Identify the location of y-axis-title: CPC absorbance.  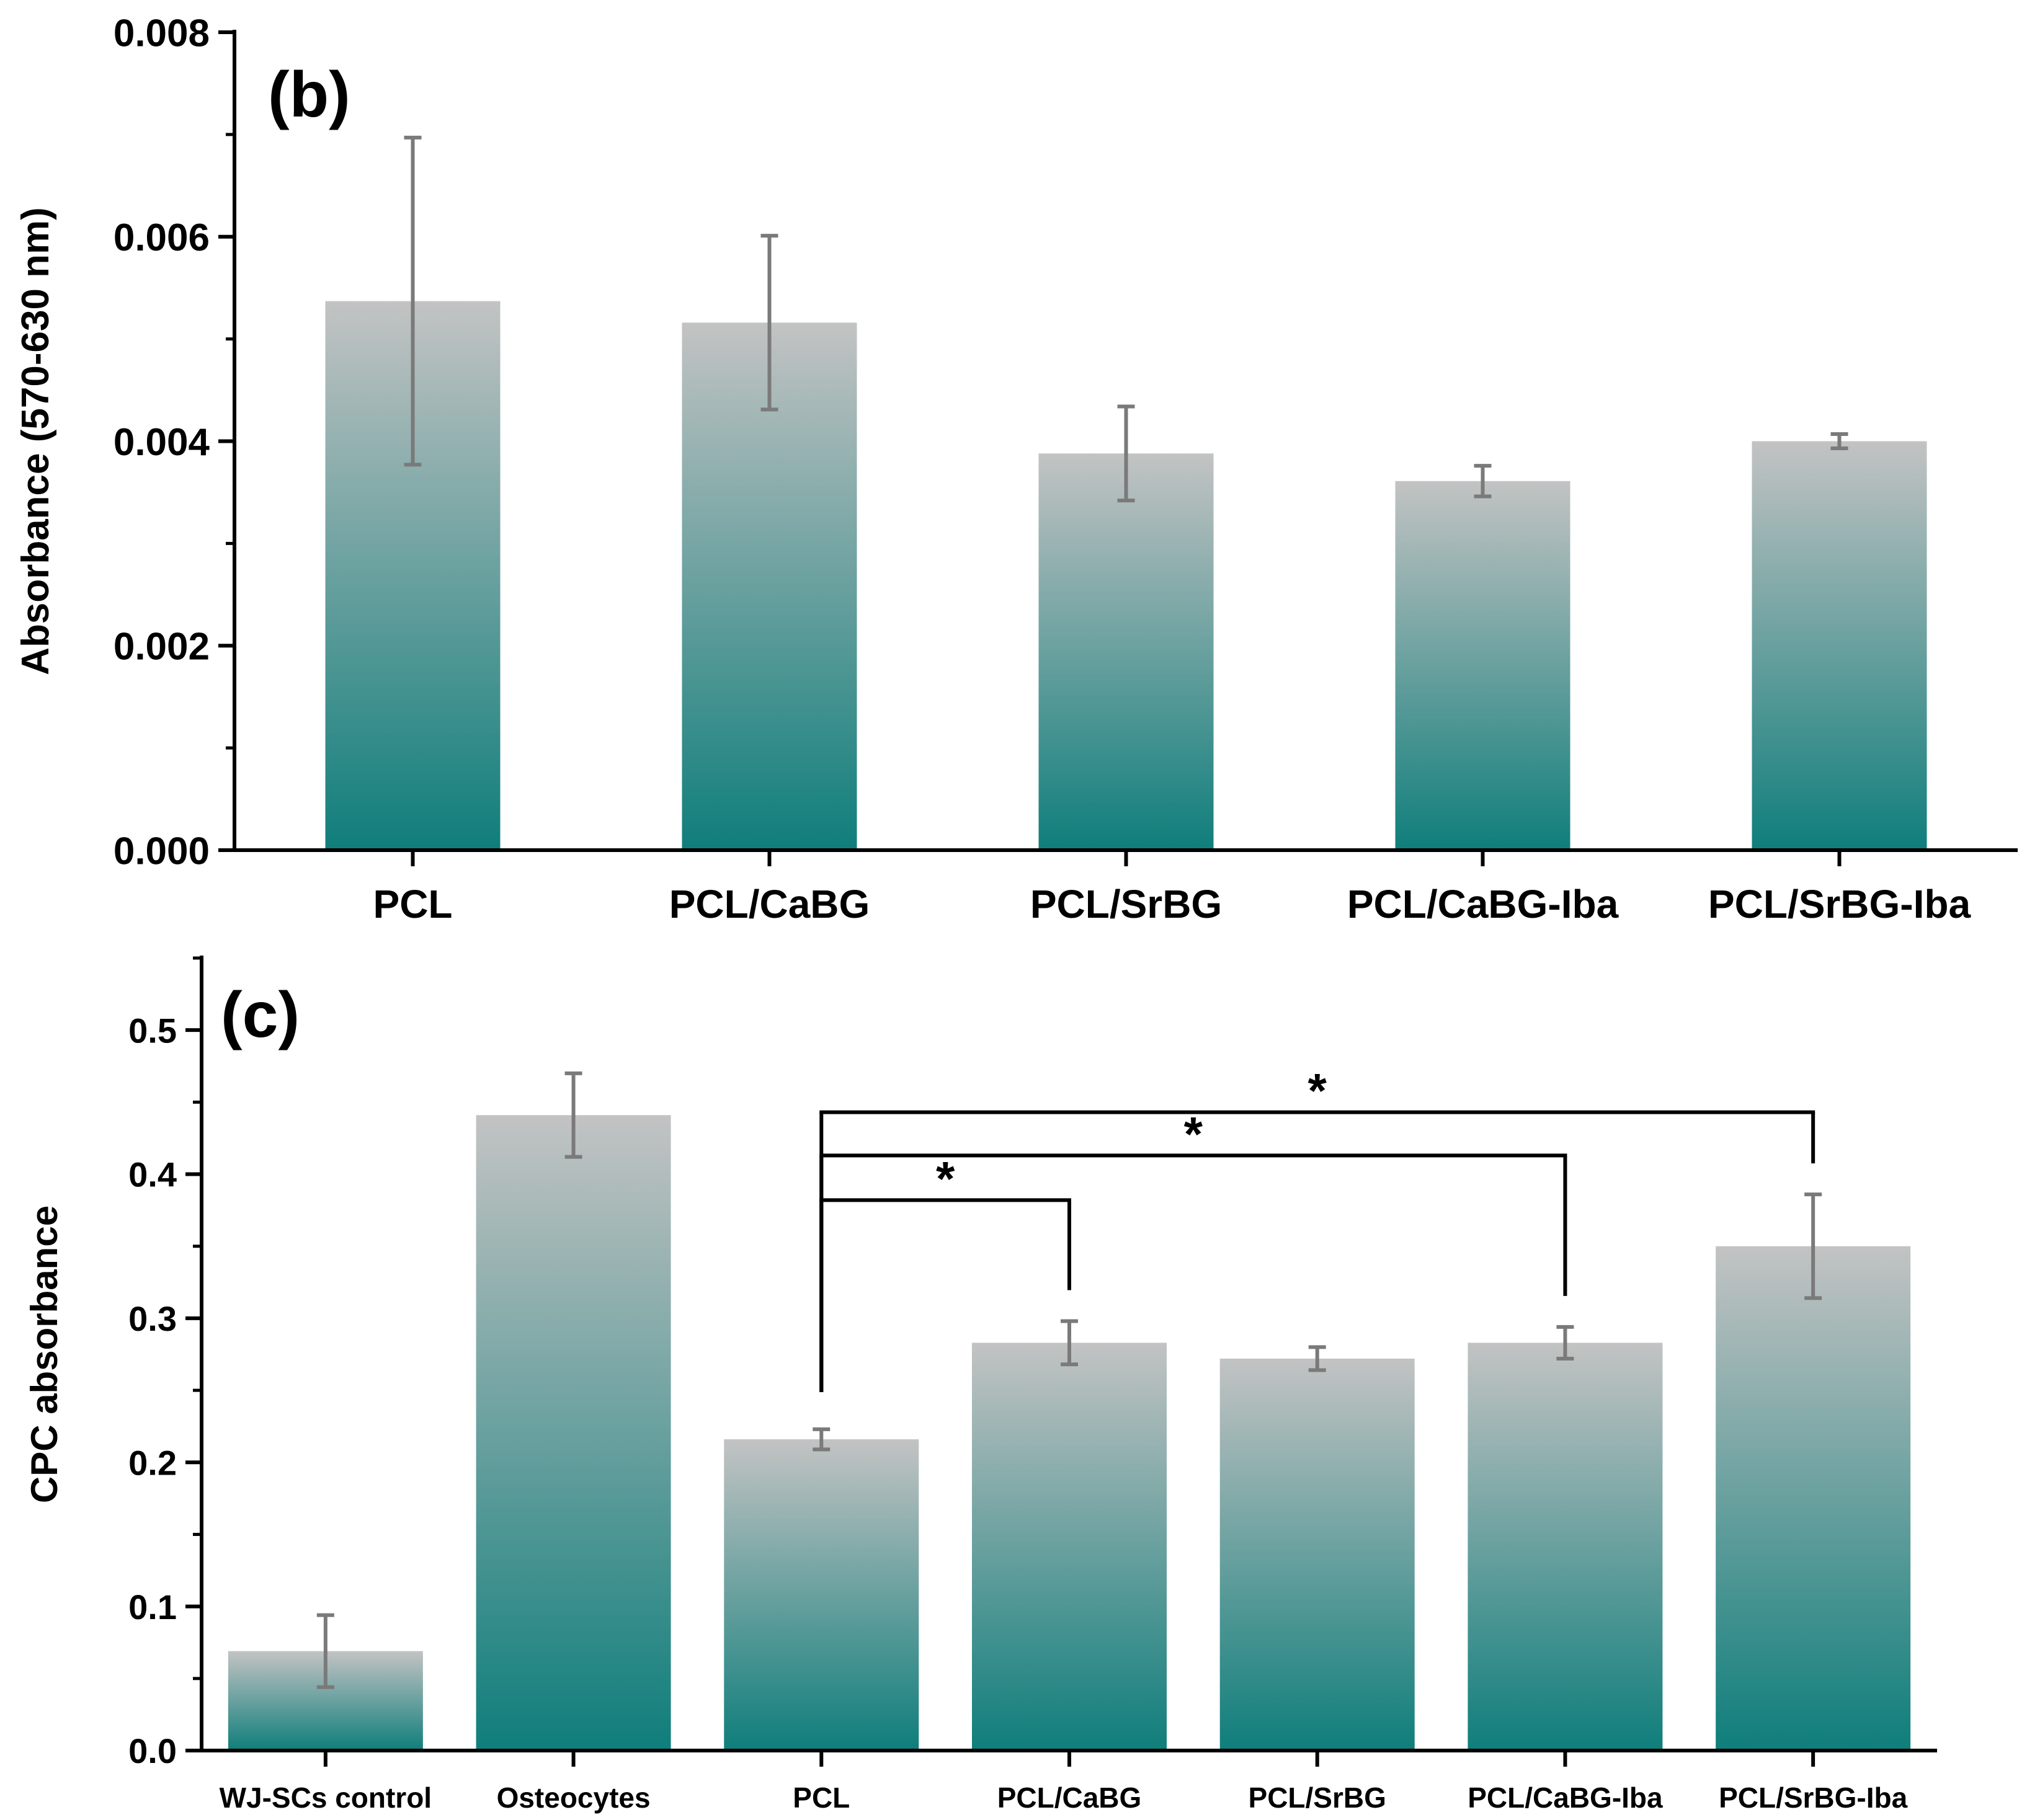
(45, 1354).